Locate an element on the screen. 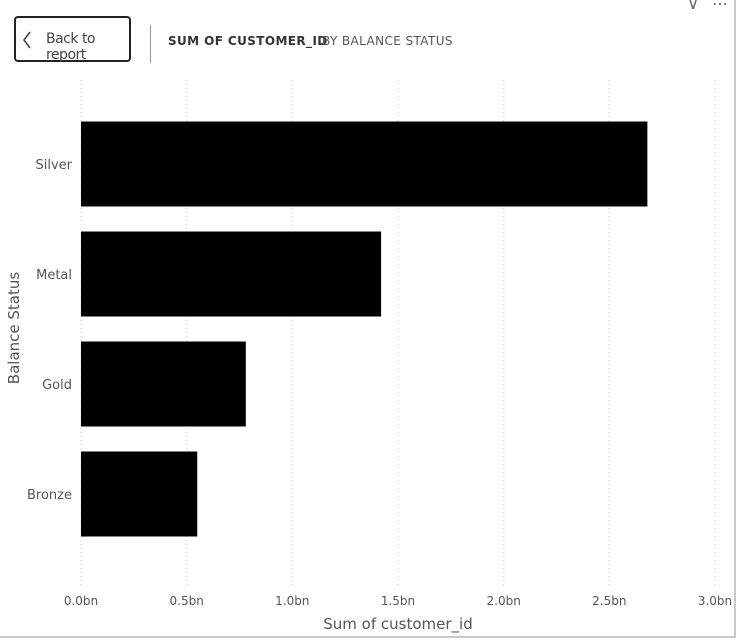 The image size is (738, 640). x-tick-label: 2.0bn is located at coordinates (504, 601).